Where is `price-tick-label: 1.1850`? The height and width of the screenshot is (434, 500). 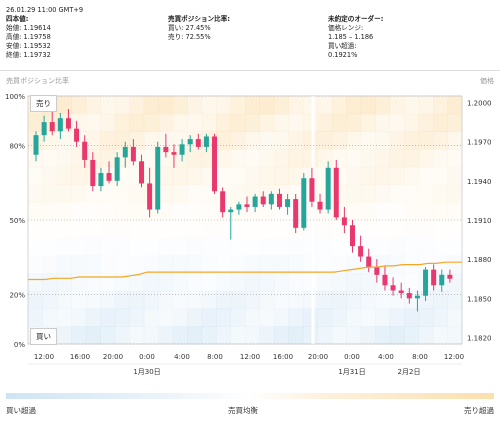 price-tick-label: 1.1850 is located at coordinates (479, 299).